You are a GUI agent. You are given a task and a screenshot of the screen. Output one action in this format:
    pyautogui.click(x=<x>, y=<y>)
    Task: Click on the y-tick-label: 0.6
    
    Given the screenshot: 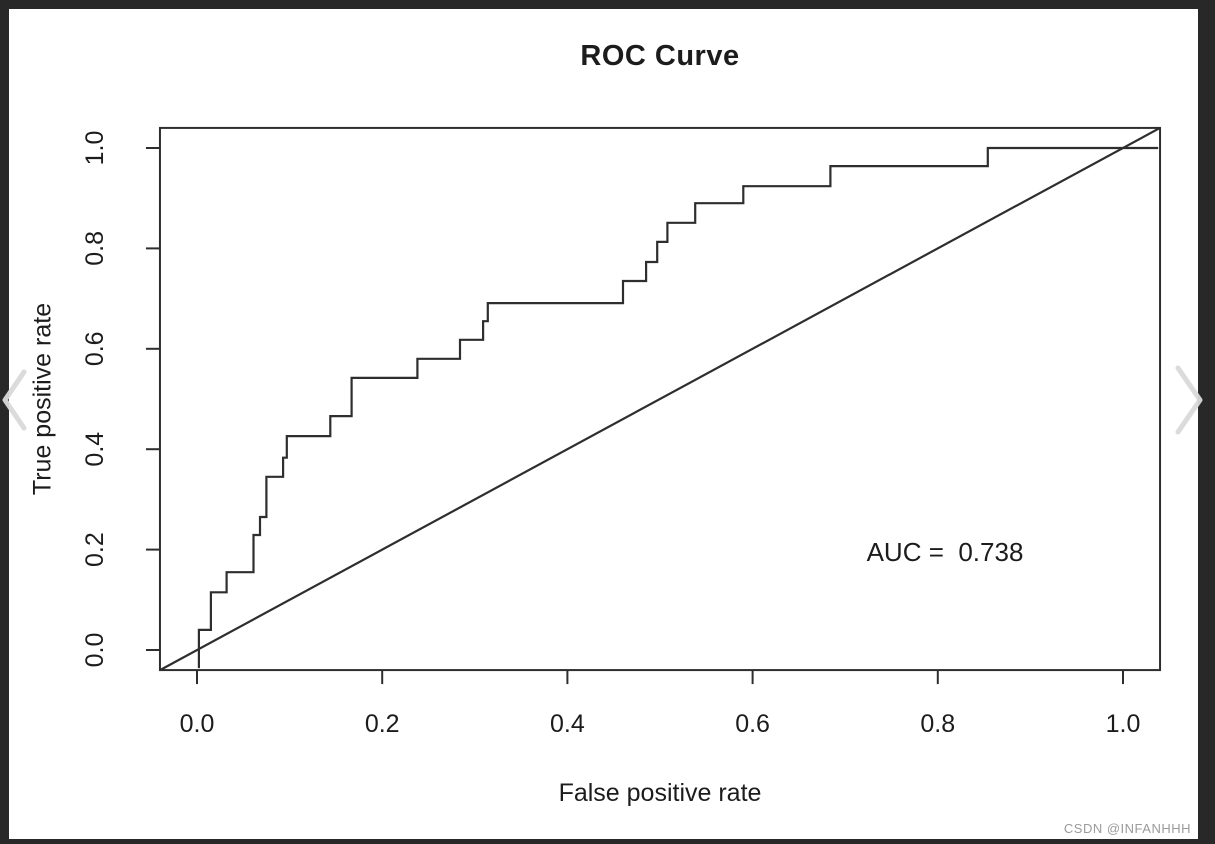 What is the action you would take?
    pyautogui.click(x=95, y=348)
    